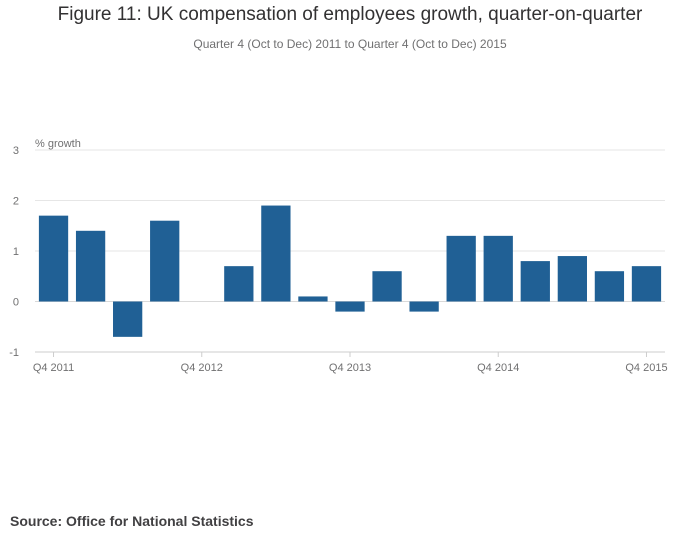  Describe the element at coordinates (58, 144) in the screenshot. I see `y-axis-label: % growth` at that location.